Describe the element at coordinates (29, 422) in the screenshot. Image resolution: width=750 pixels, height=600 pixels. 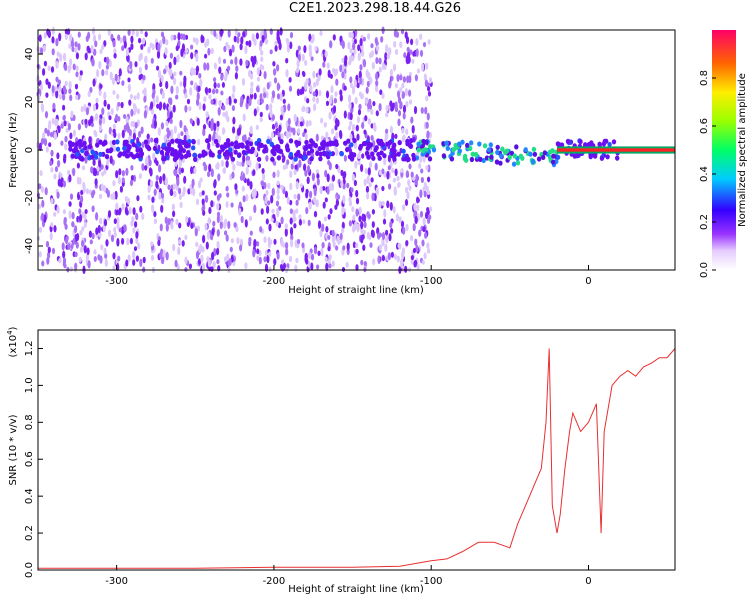
I see `snr-y-tick-label: 0.8` at that location.